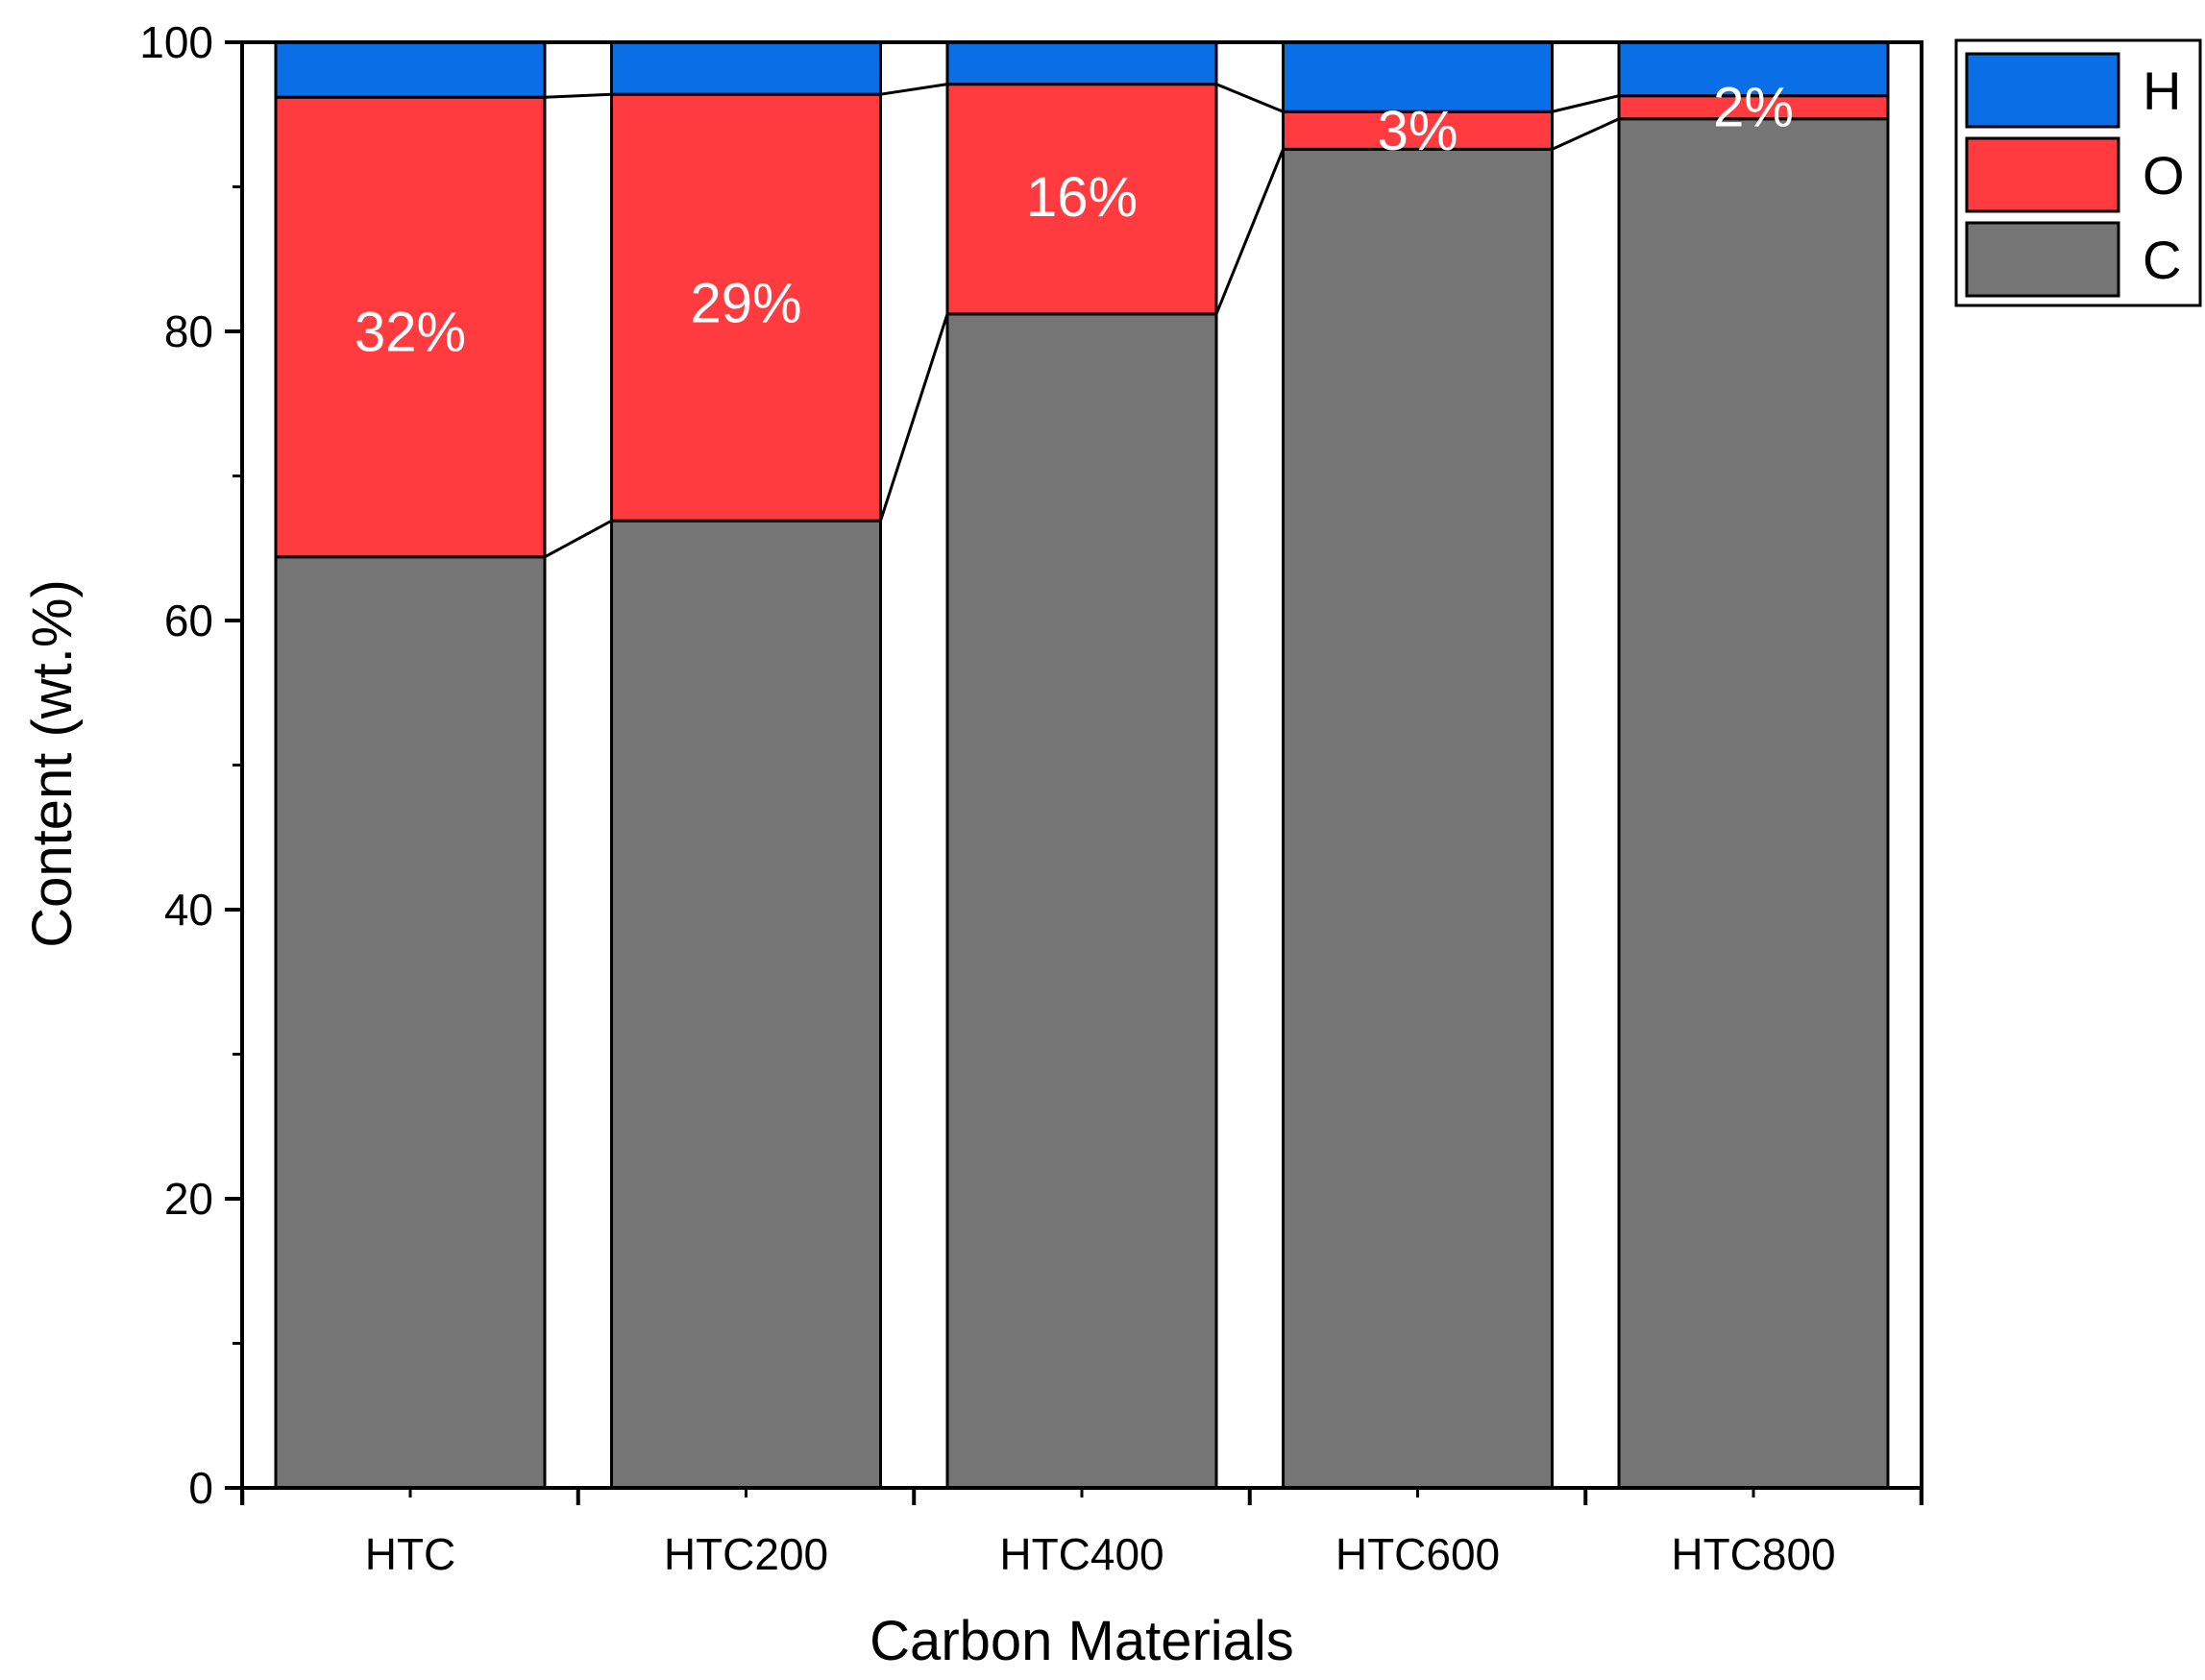  I want to click on x-axis-title: Carbon Materials, so click(1082, 1641).